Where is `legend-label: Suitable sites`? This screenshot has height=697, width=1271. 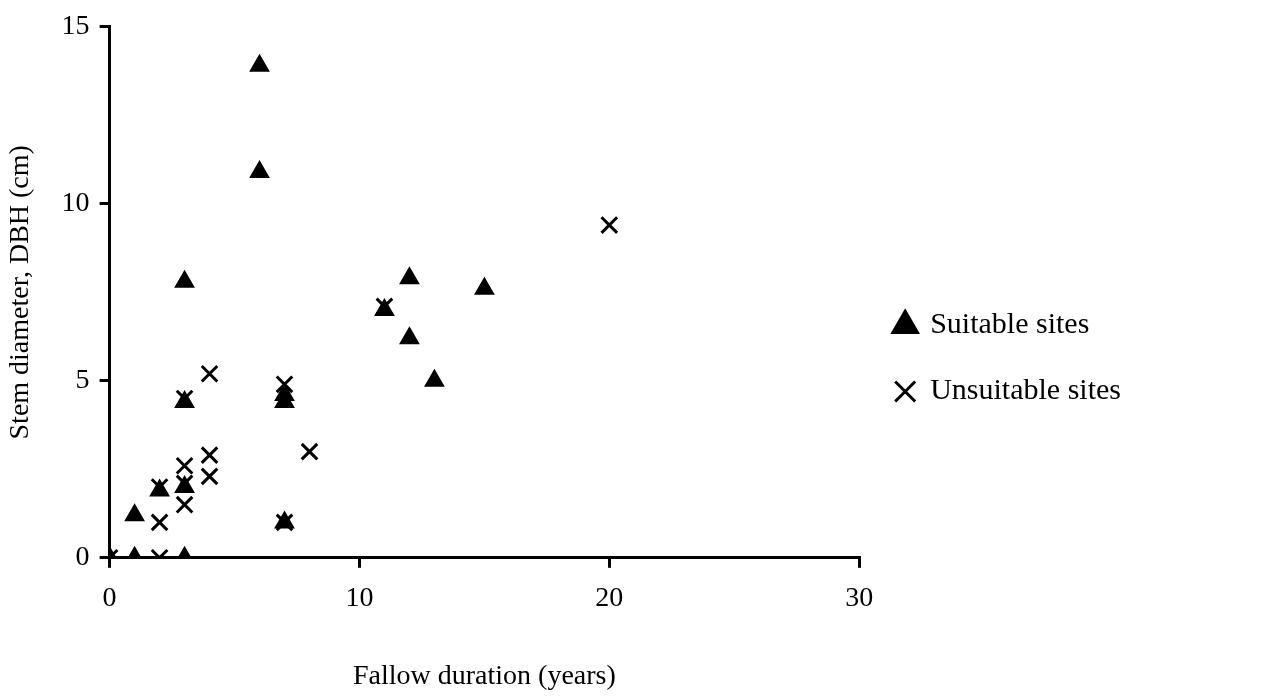
legend-label: Suitable sites is located at coordinates (1010, 323).